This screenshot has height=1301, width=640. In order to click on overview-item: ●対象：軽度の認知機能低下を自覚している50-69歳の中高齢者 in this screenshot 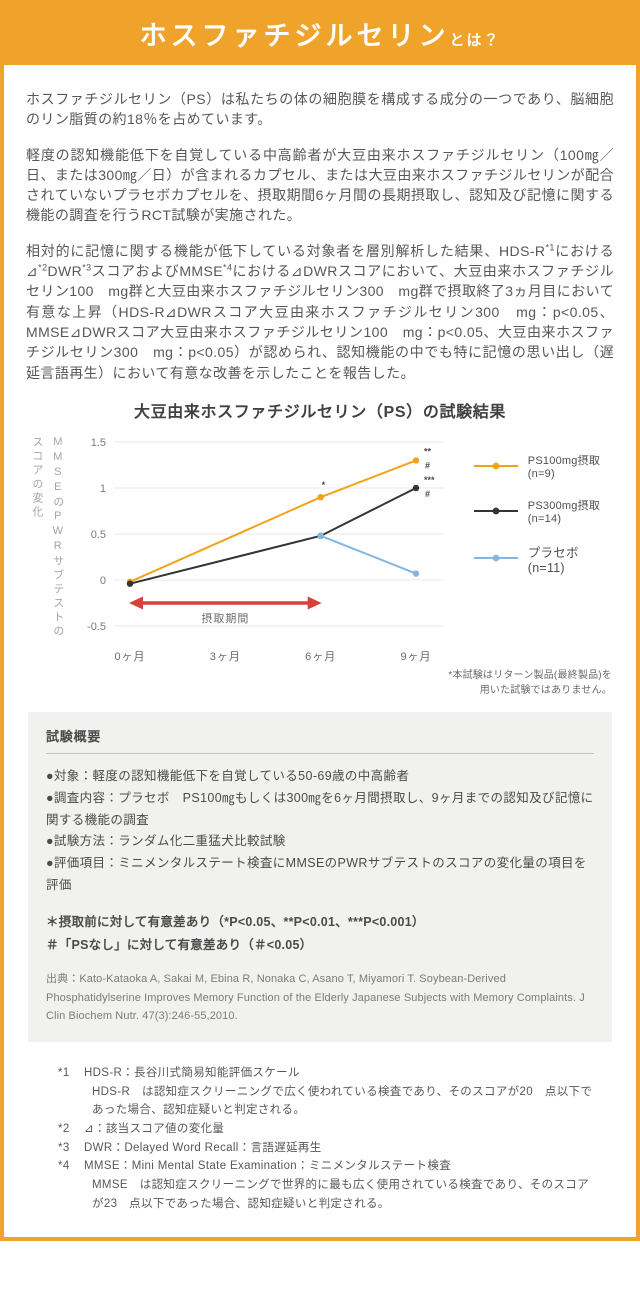, I will do `click(228, 775)`.